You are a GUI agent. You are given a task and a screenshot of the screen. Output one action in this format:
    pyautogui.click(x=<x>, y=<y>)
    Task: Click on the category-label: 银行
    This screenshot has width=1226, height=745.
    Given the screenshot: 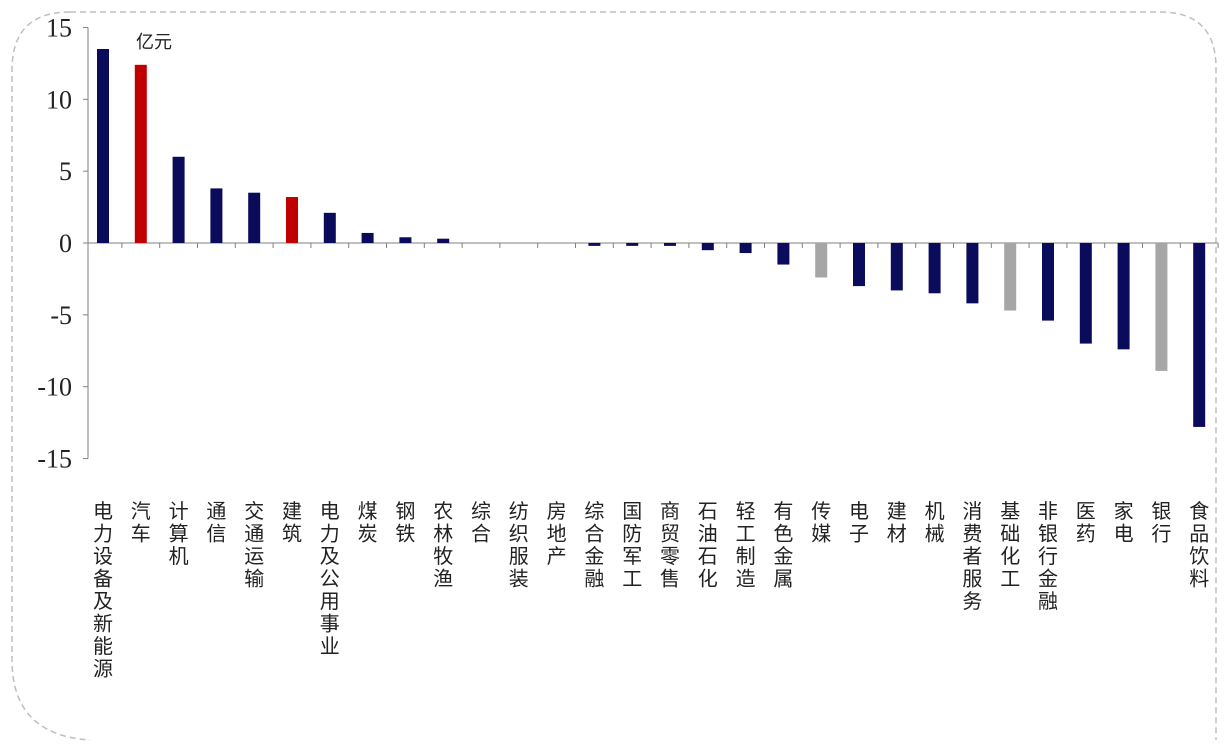 What is the action you would take?
    pyautogui.click(x=1161, y=522)
    